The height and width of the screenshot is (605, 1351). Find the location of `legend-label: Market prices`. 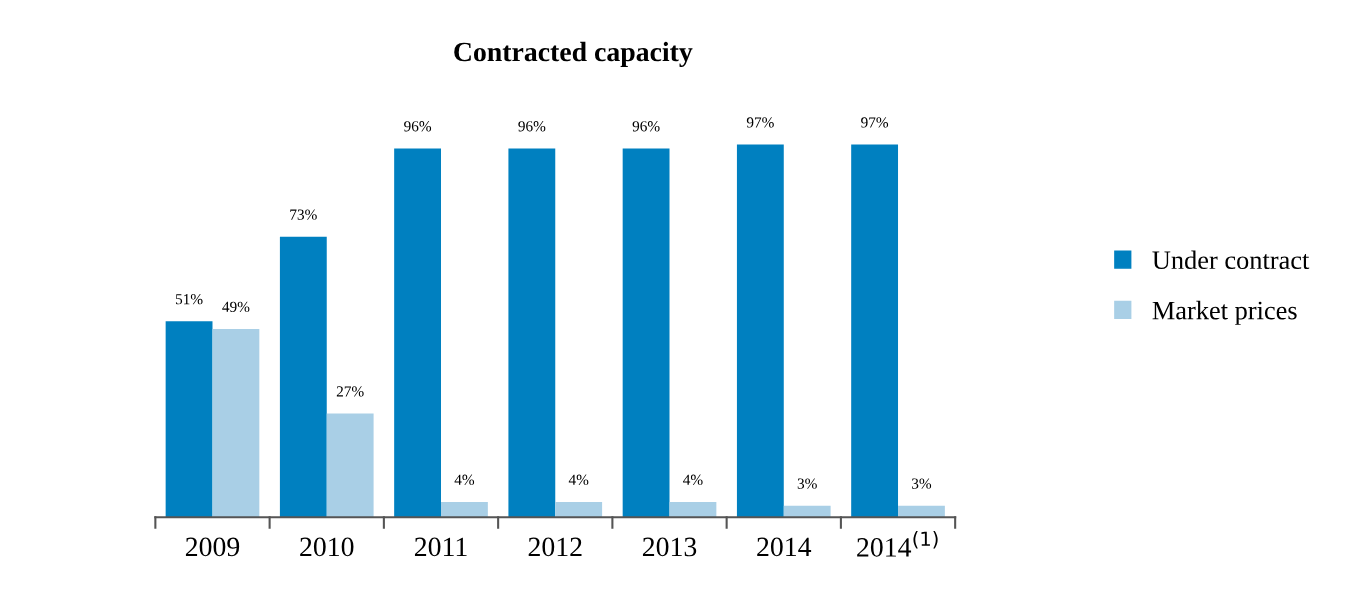

legend-label: Market prices is located at coordinates (1224, 312).